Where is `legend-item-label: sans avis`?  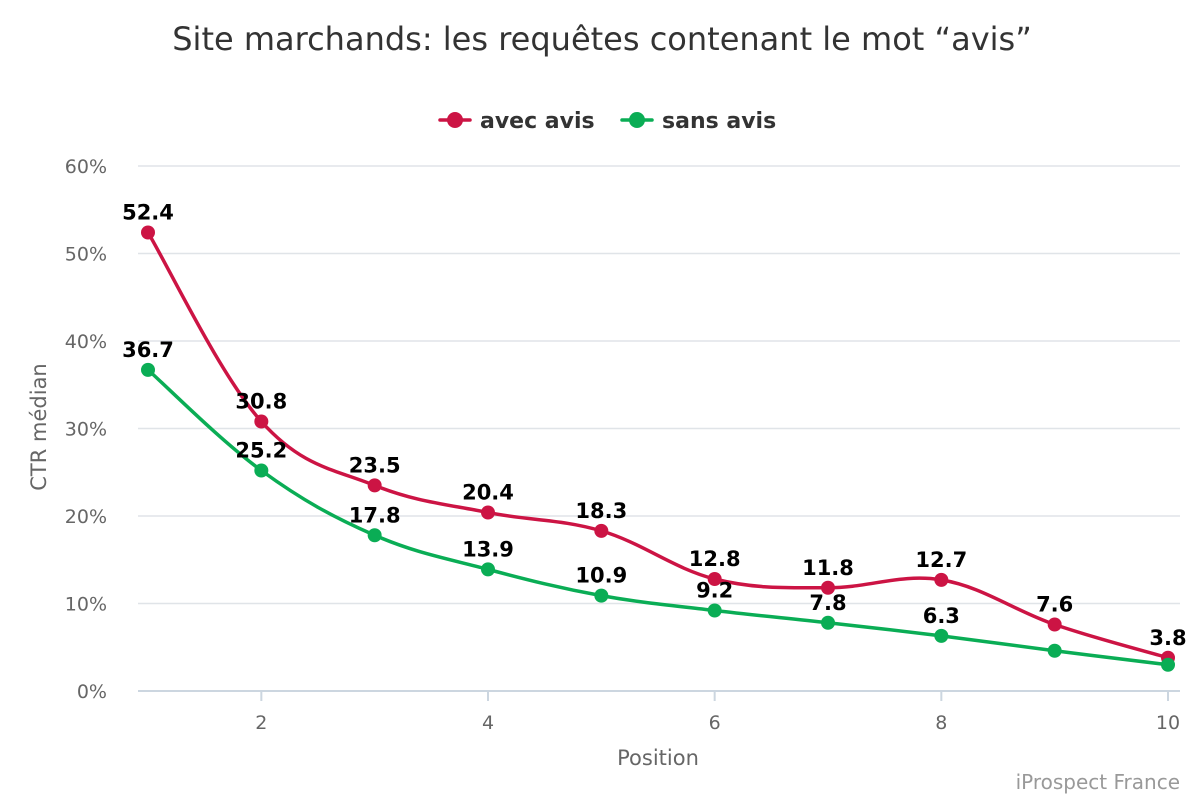
legend-item-label: sans avis is located at coordinates (719, 121).